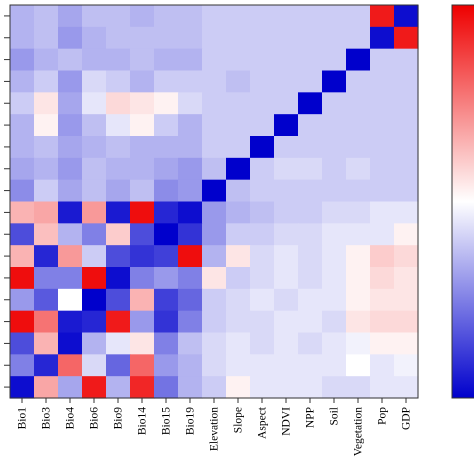 This screenshot has width=474, height=474. What do you see at coordinates (71, 418) in the screenshot?
I see `x-tick-label: Bio4` at bounding box center [71, 418].